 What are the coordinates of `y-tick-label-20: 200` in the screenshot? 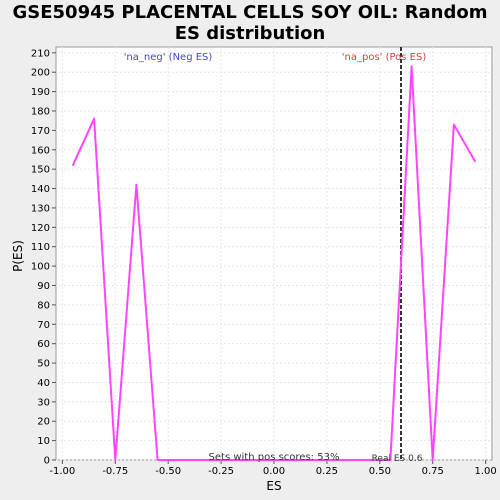 It's located at (40, 73).